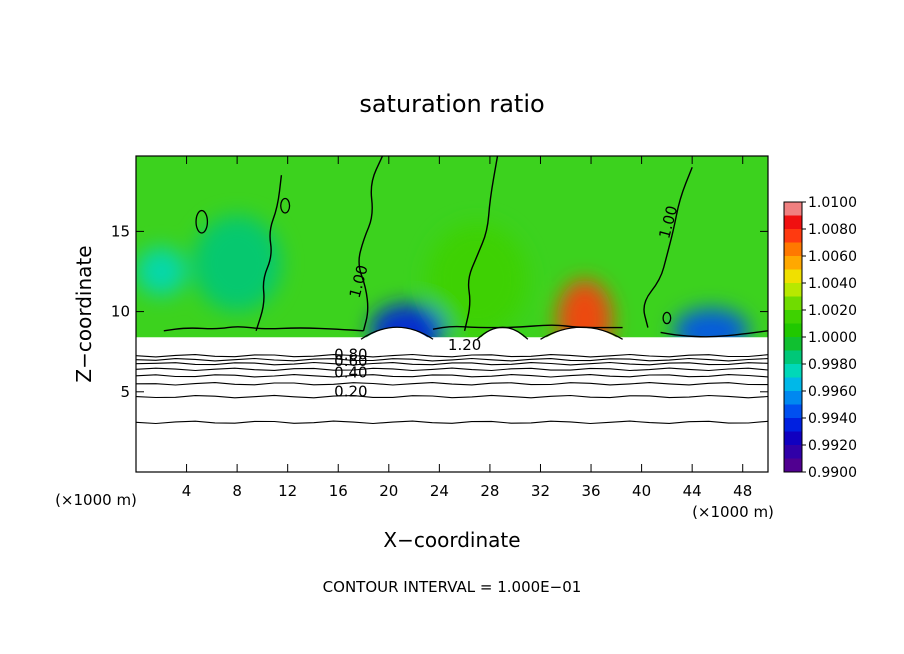 The image size is (904, 654). I want to click on colorbar-bands, so click(793, 337).